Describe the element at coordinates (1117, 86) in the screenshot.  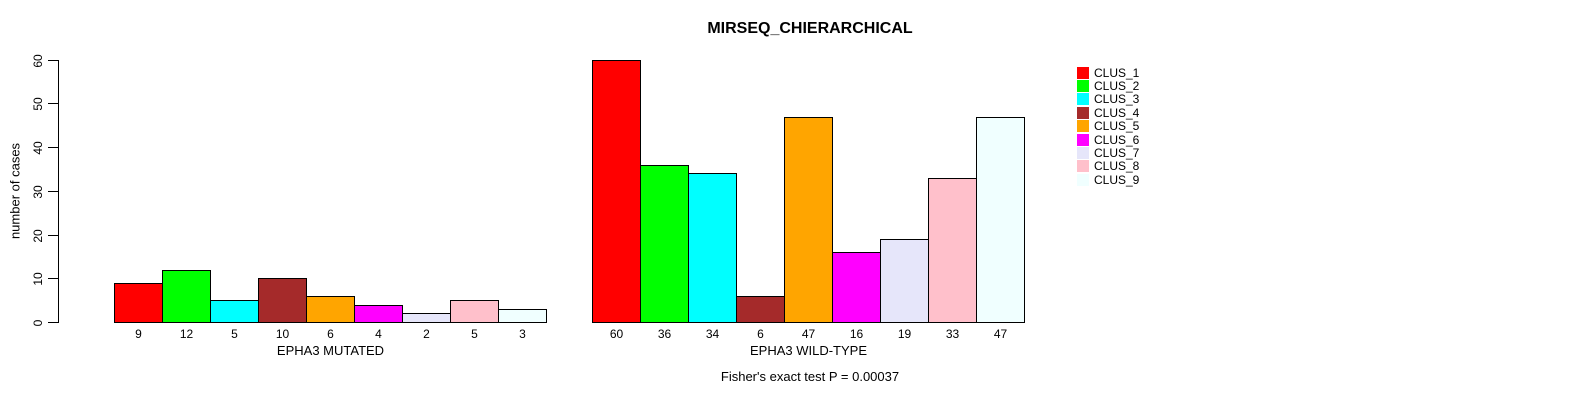
I see `legend-label: CLUS_2` at that location.